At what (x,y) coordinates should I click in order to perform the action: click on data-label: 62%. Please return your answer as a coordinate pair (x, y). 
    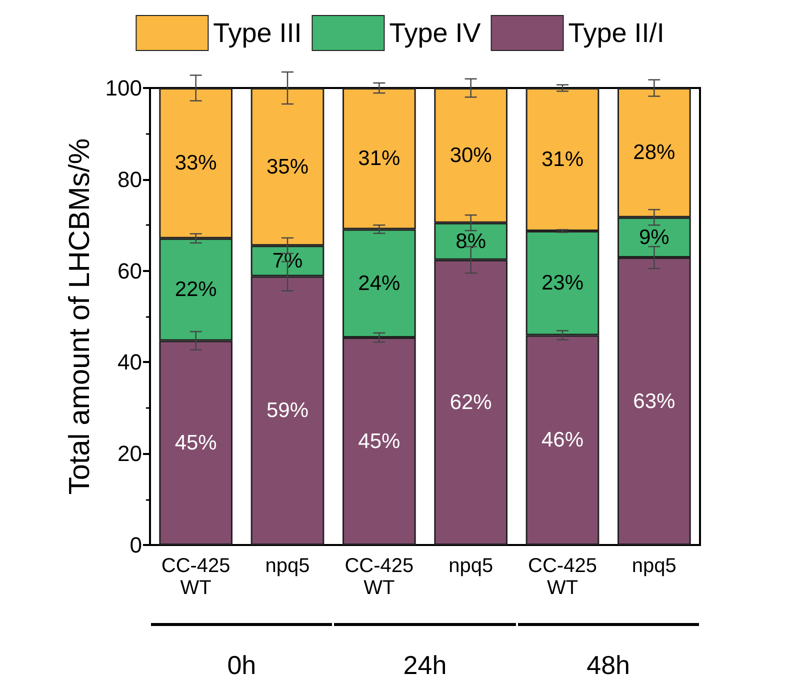
    Looking at the image, I should click on (471, 402).